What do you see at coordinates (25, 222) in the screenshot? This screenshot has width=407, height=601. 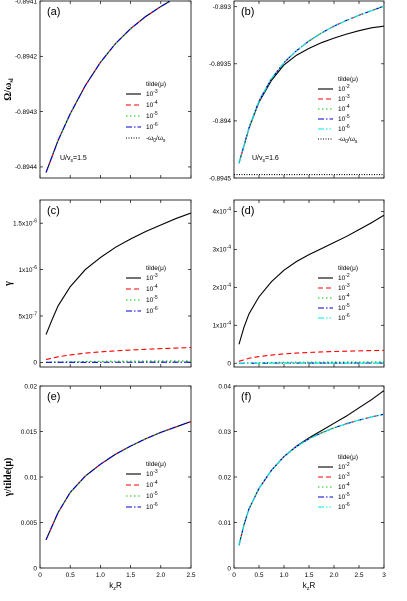 I see `y-tick-label: 1.5x10⁻⁶` at bounding box center [25, 222].